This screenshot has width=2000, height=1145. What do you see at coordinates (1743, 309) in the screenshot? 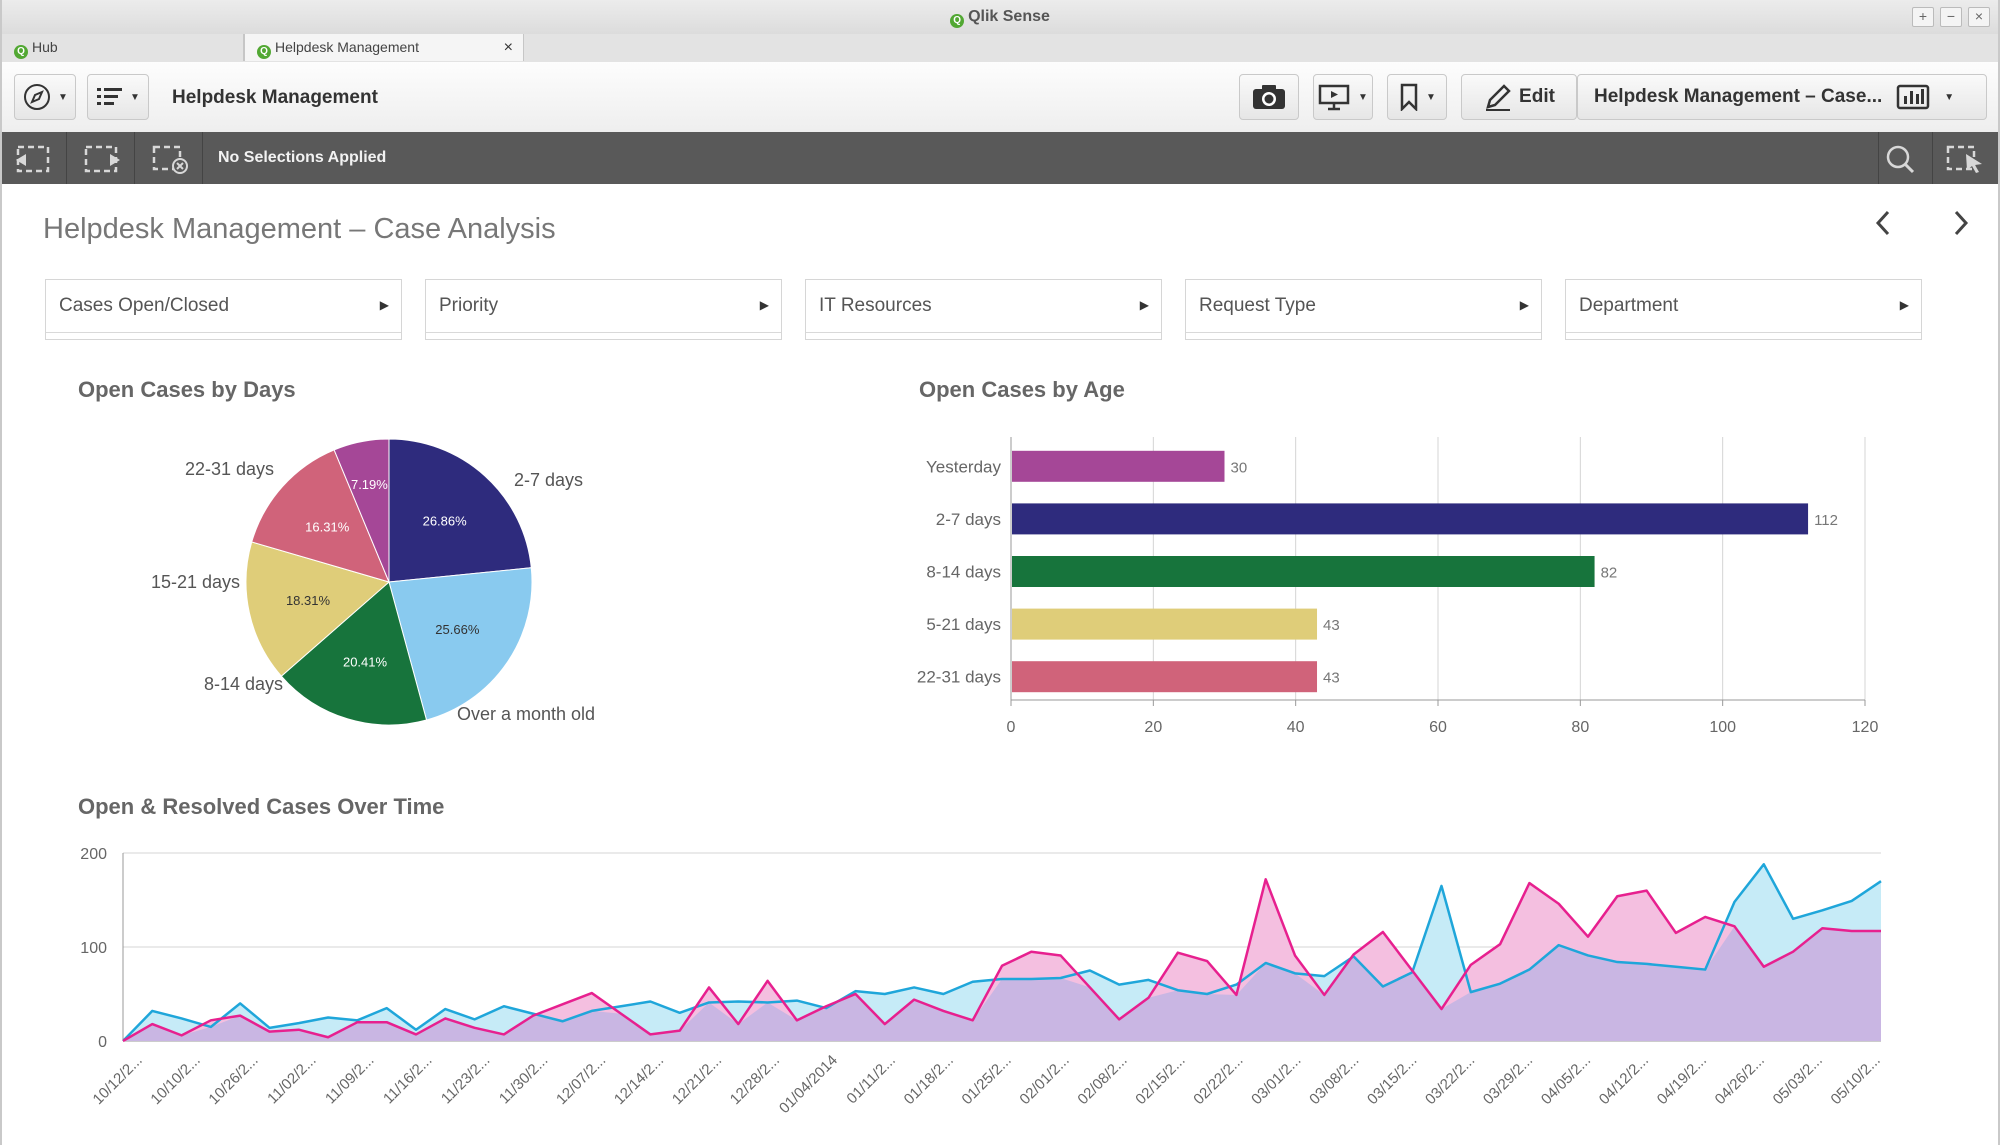
I see `filter-department: Department ▶` at bounding box center [1743, 309].